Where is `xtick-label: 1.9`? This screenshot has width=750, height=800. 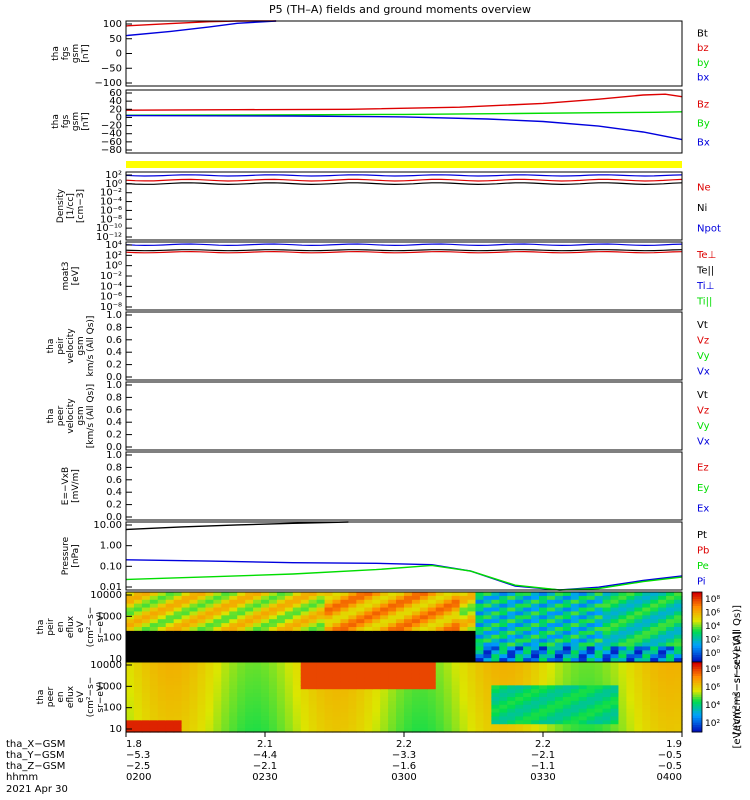
xtick-label: 1.9 is located at coordinates (674, 744).